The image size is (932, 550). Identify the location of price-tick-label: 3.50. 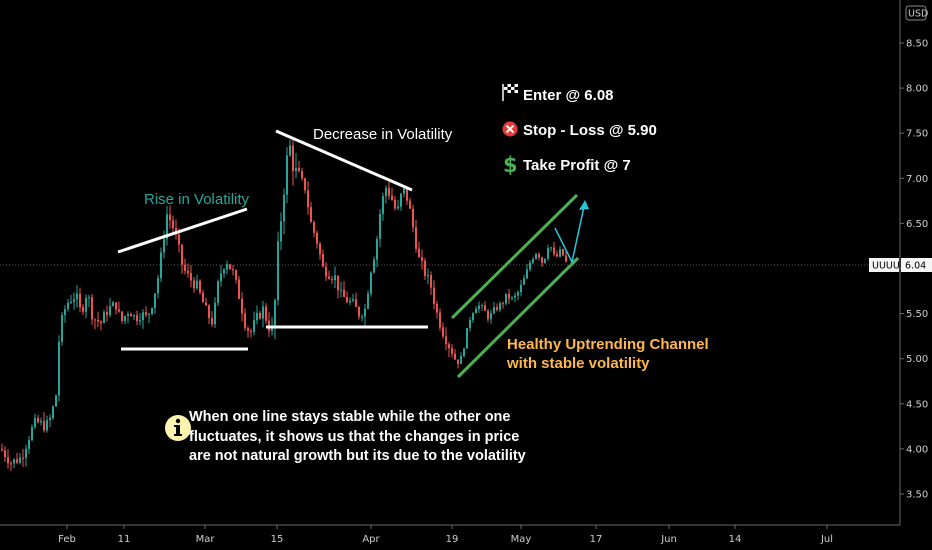
(917, 495).